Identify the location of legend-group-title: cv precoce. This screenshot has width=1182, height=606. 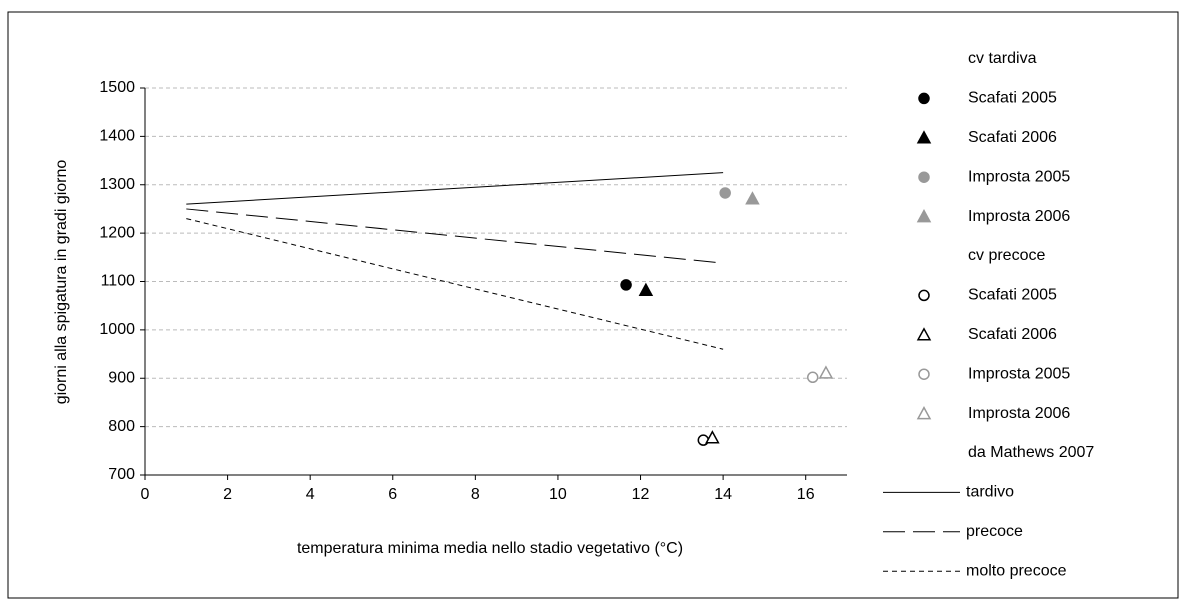
(1006, 255).